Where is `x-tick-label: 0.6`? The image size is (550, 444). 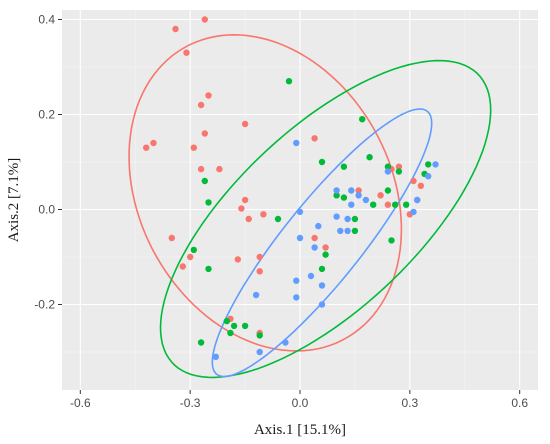
x-tick-label: 0.6 is located at coordinates (519, 403).